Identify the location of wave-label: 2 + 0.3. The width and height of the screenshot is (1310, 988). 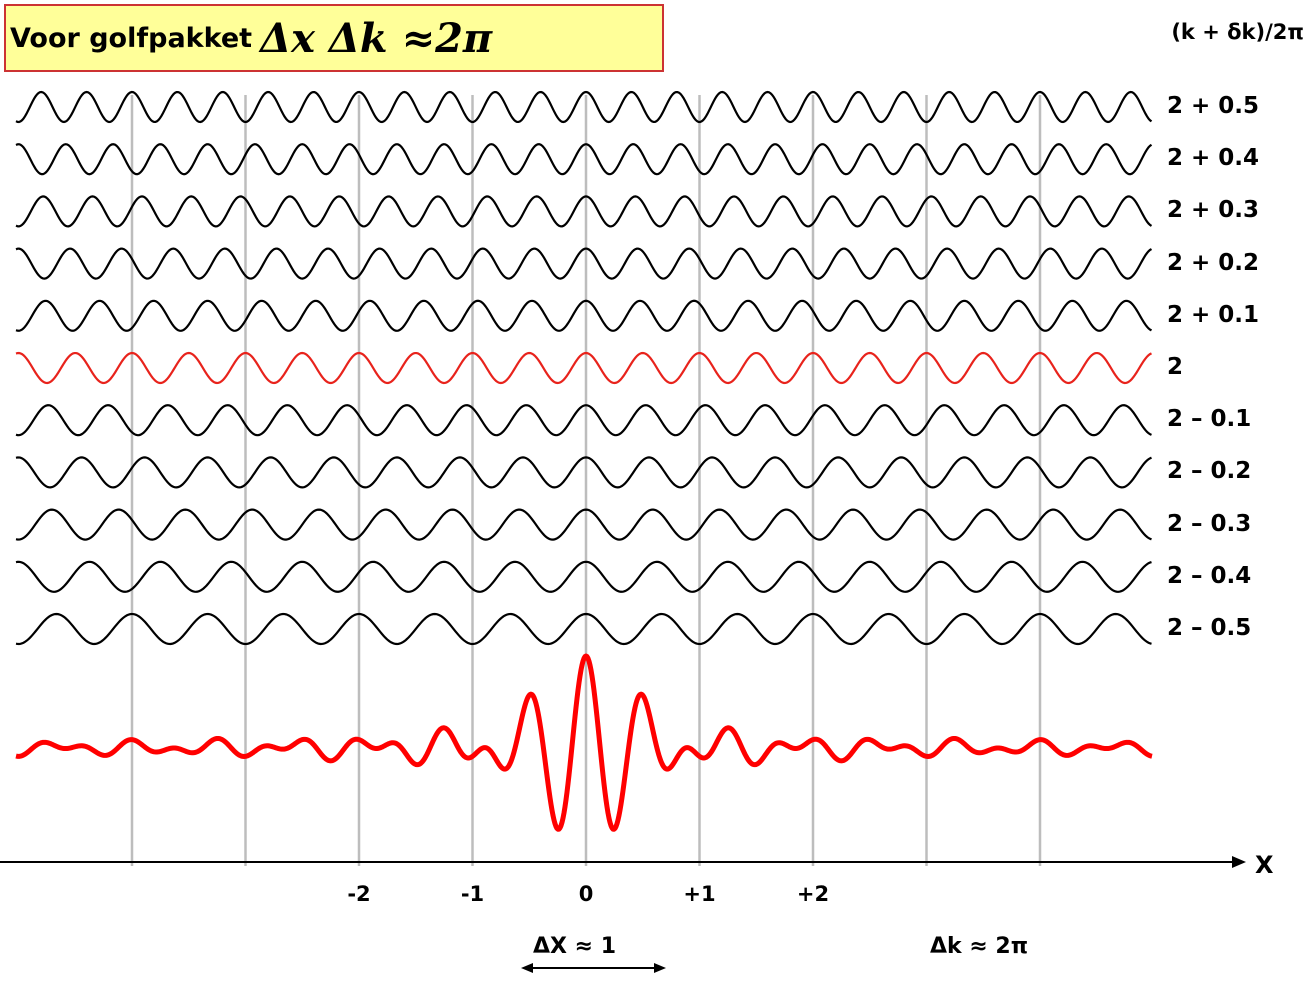
(1213, 210).